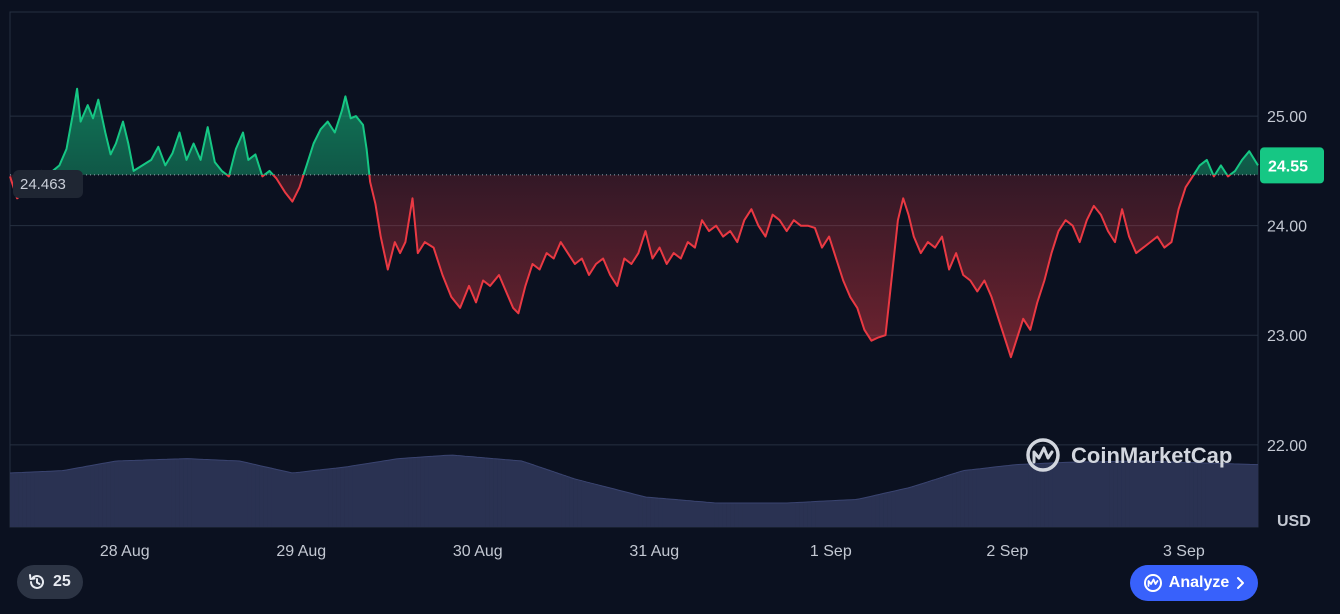 The width and height of the screenshot is (1340, 614). What do you see at coordinates (1287, 117) in the screenshot?
I see `y-tick-label: 25.00` at bounding box center [1287, 117].